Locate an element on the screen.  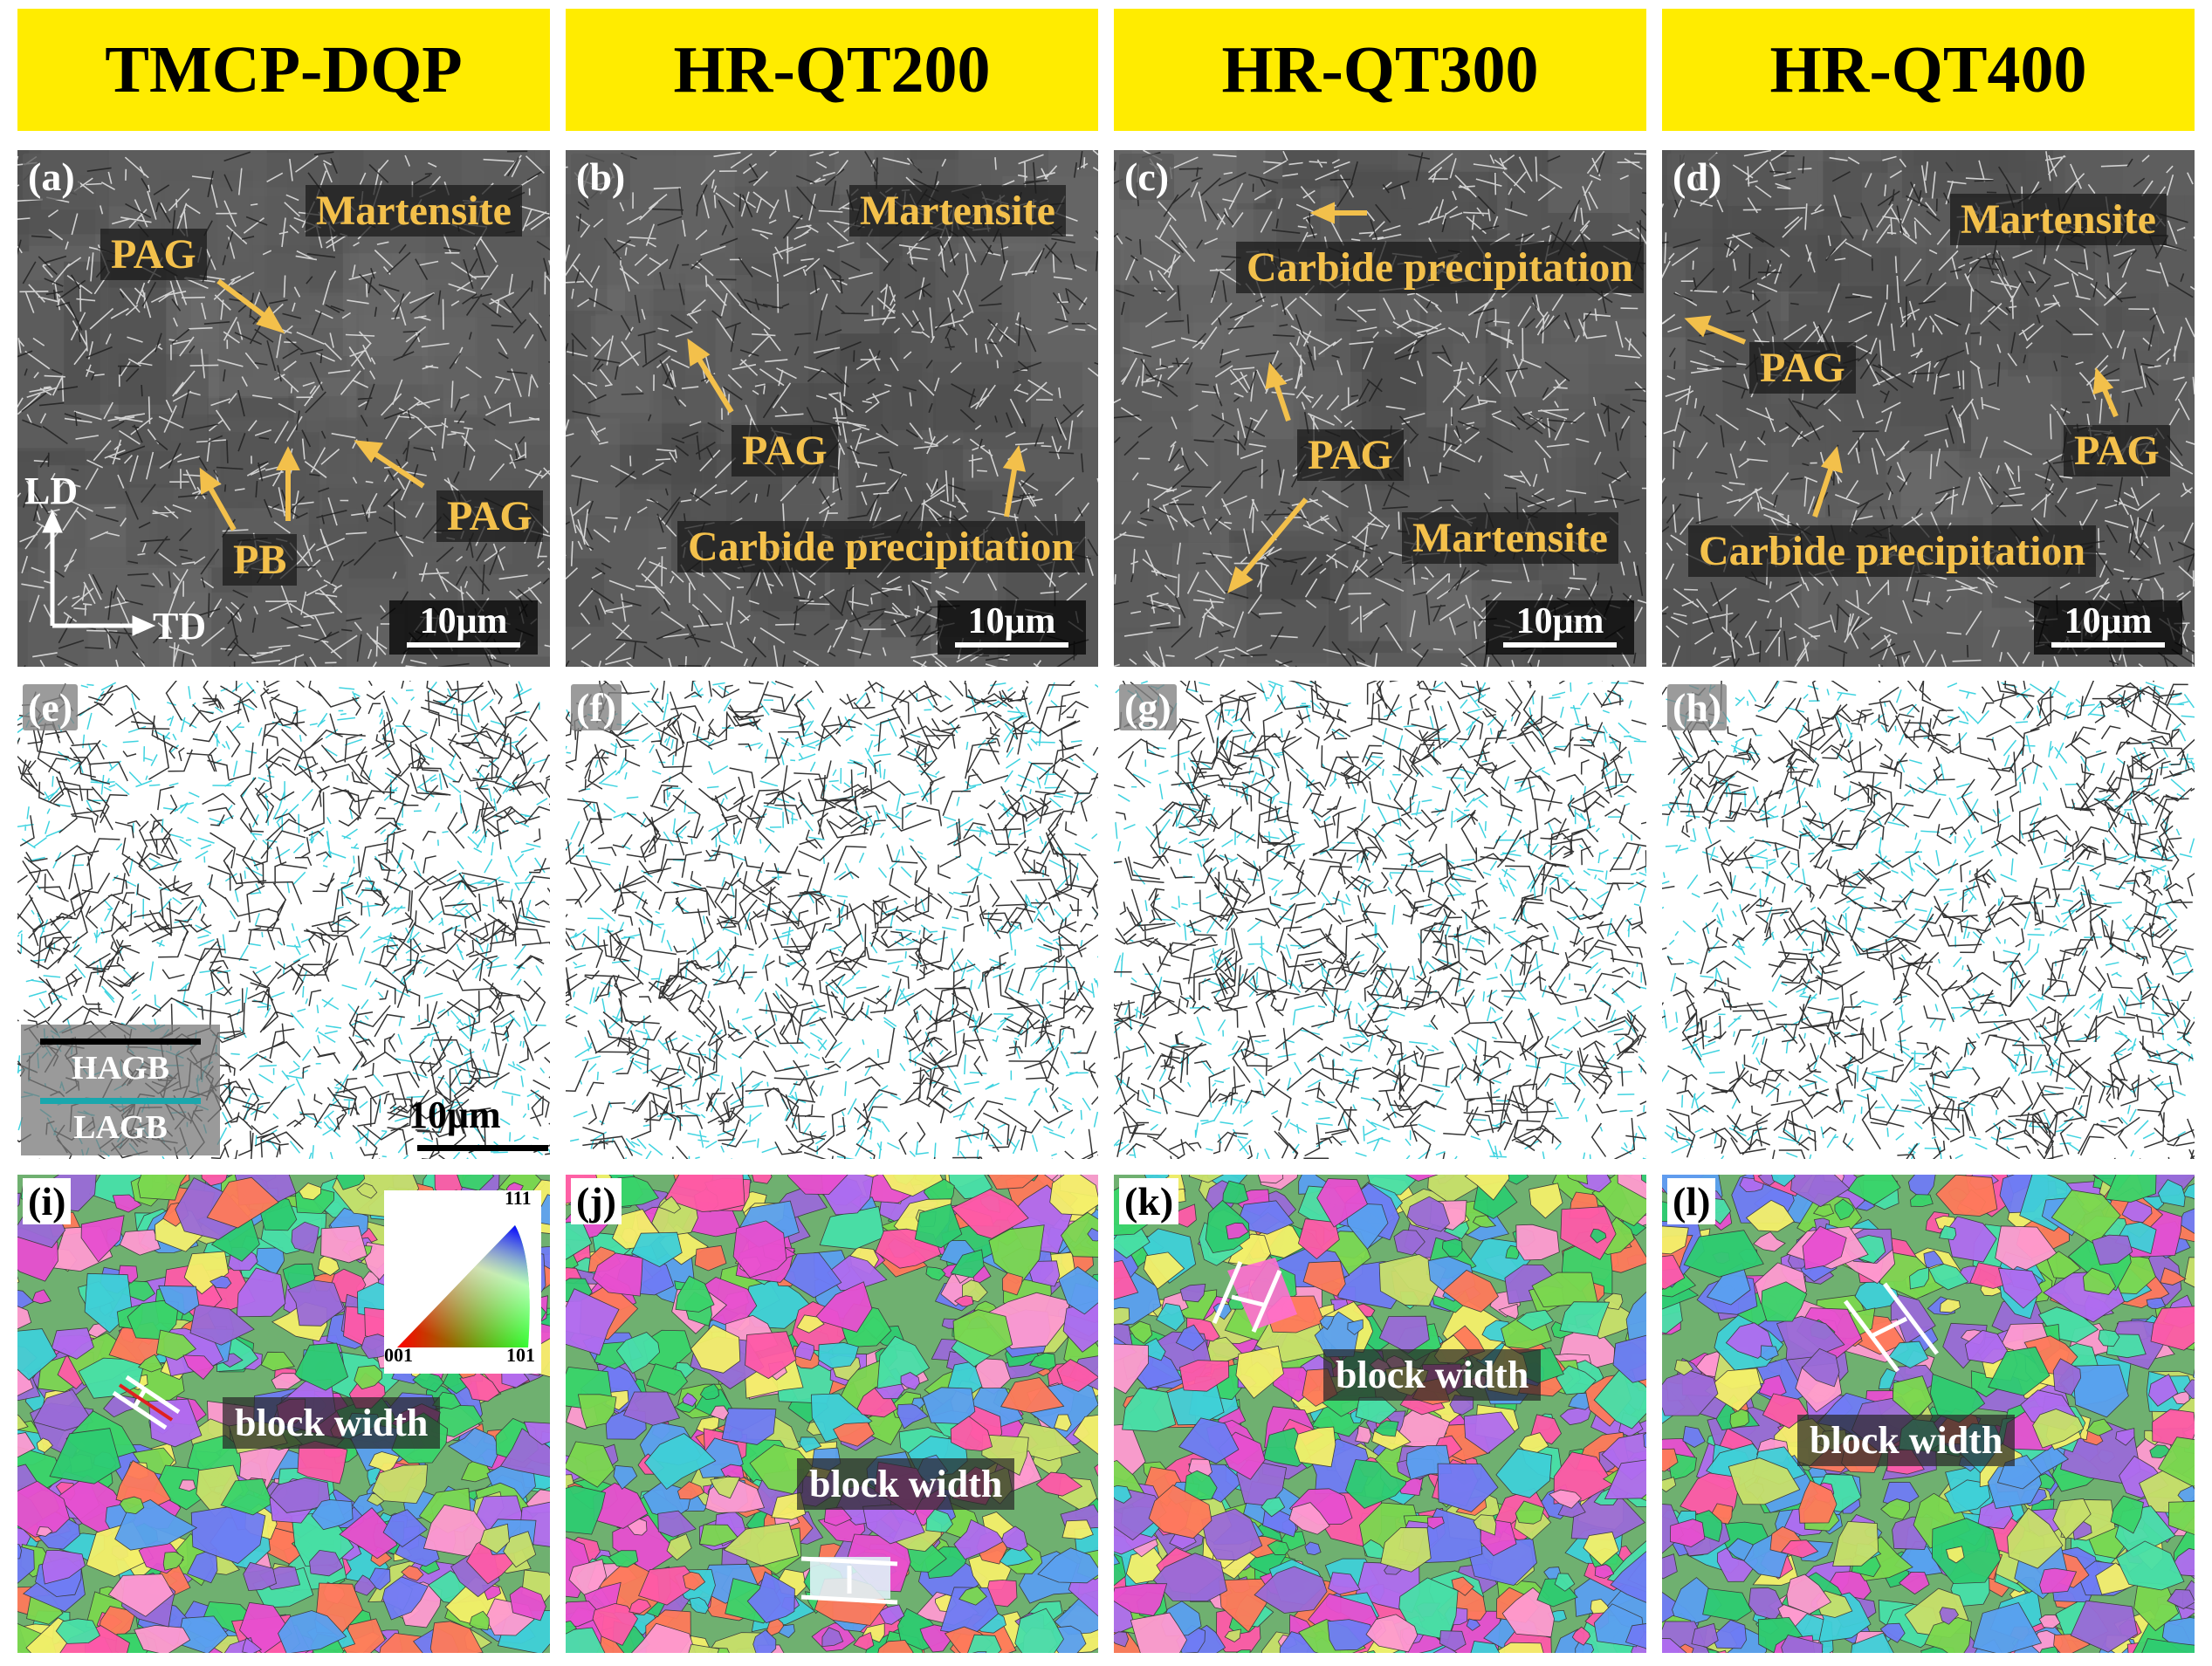
axis-arrows is located at coordinates (99, 572).